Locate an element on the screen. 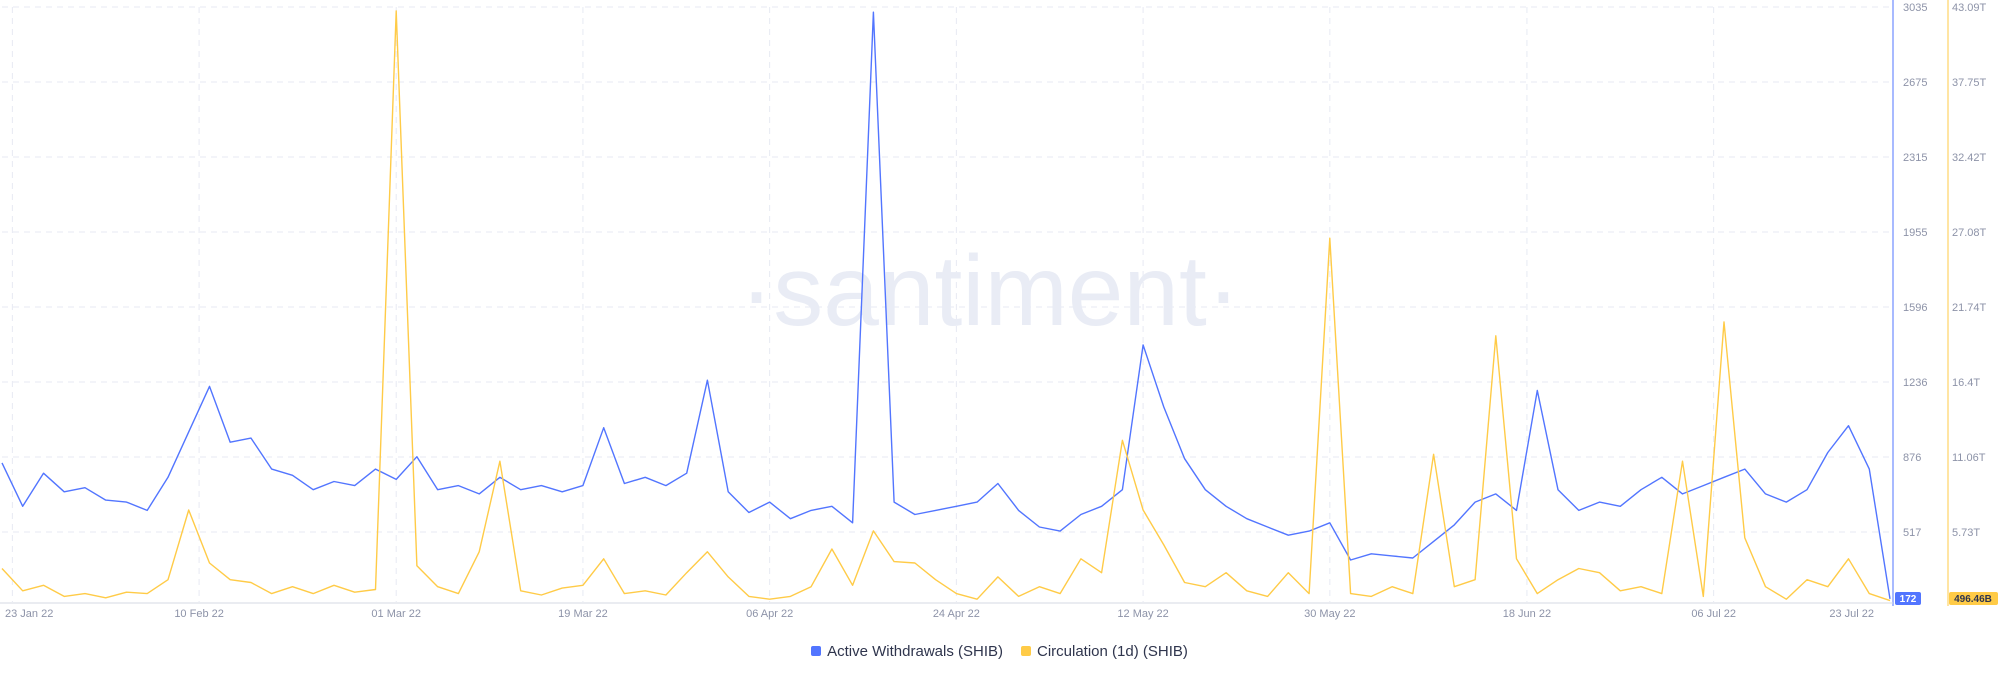  last-value-badge-right is located at coordinates (1973, 598).